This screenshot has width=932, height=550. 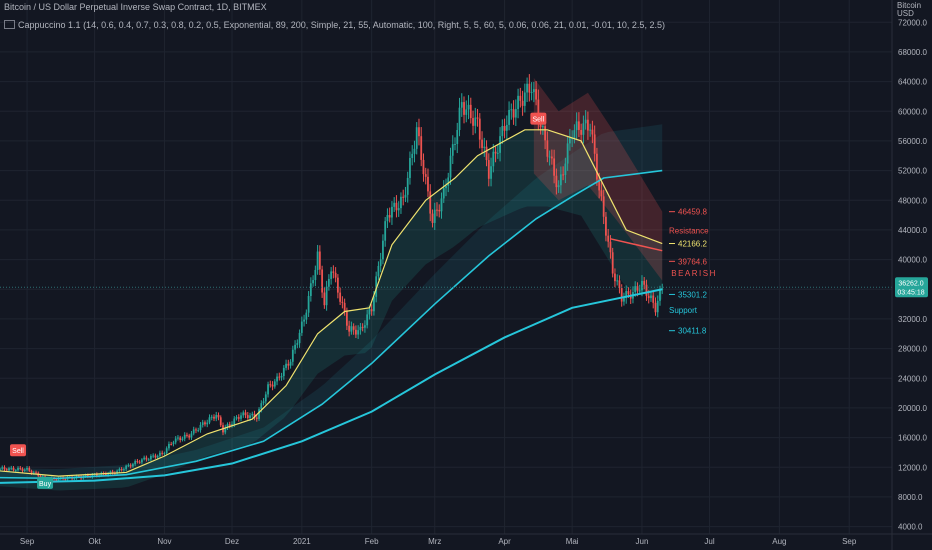 What do you see at coordinates (912, 467) in the screenshot?
I see `price-tick-label: 12000.0` at bounding box center [912, 467].